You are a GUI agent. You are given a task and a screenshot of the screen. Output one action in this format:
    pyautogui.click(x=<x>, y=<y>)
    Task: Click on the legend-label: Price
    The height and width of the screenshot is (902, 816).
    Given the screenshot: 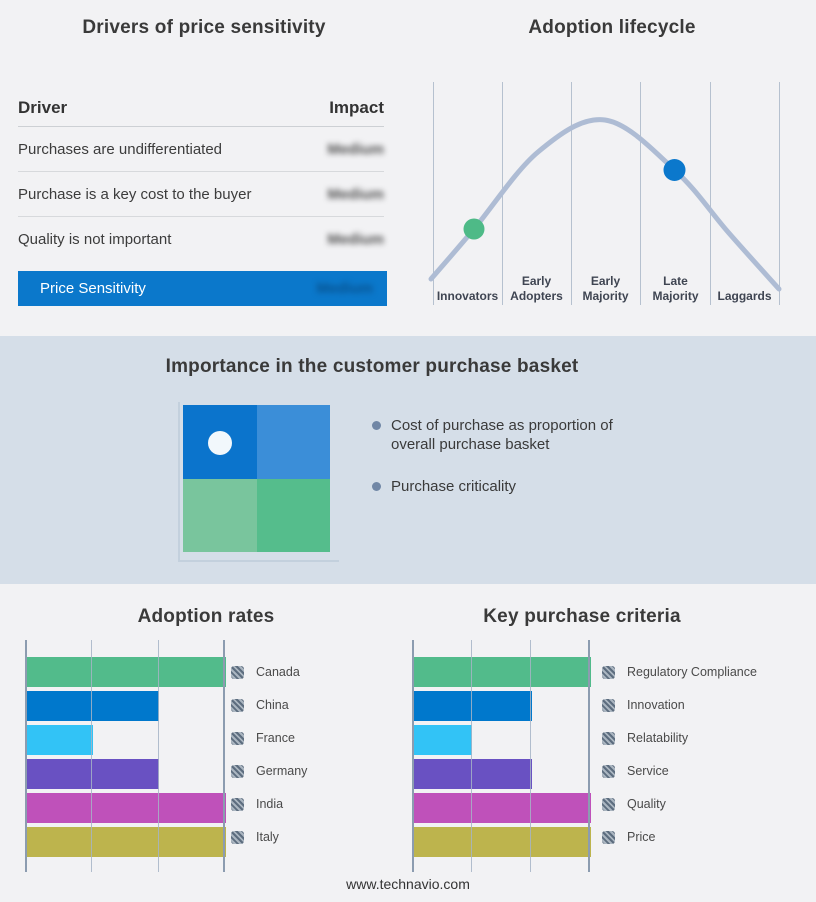 What is the action you would take?
    pyautogui.click(x=641, y=837)
    